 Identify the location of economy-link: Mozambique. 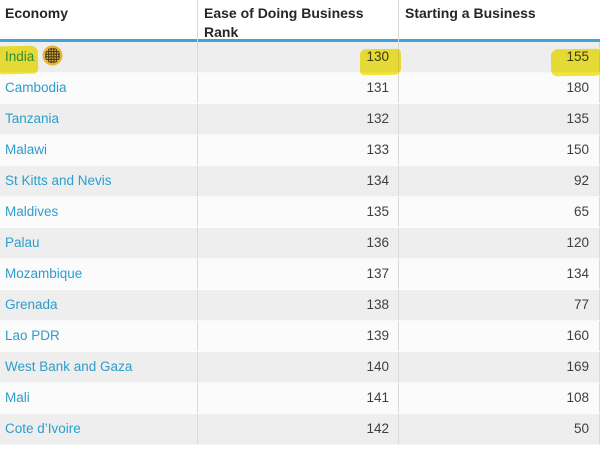
(44, 273).